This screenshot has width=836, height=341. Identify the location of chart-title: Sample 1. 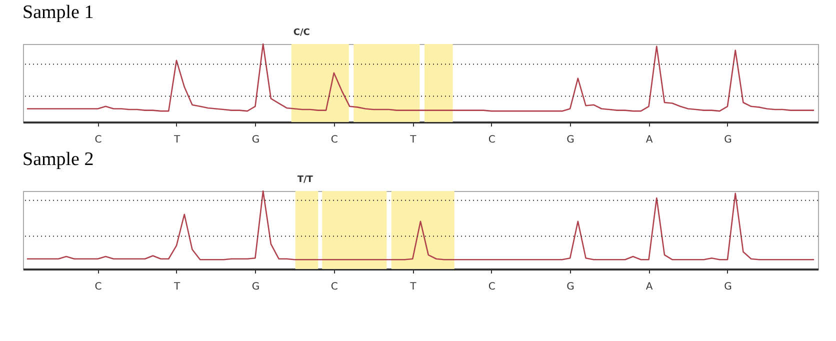
(58, 12).